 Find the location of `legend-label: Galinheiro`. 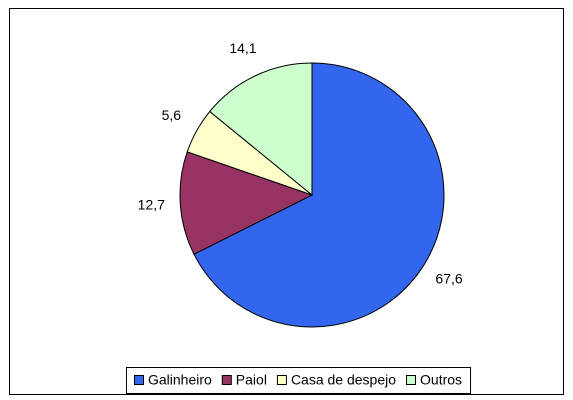

legend-label: Galinheiro is located at coordinates (180, 380).